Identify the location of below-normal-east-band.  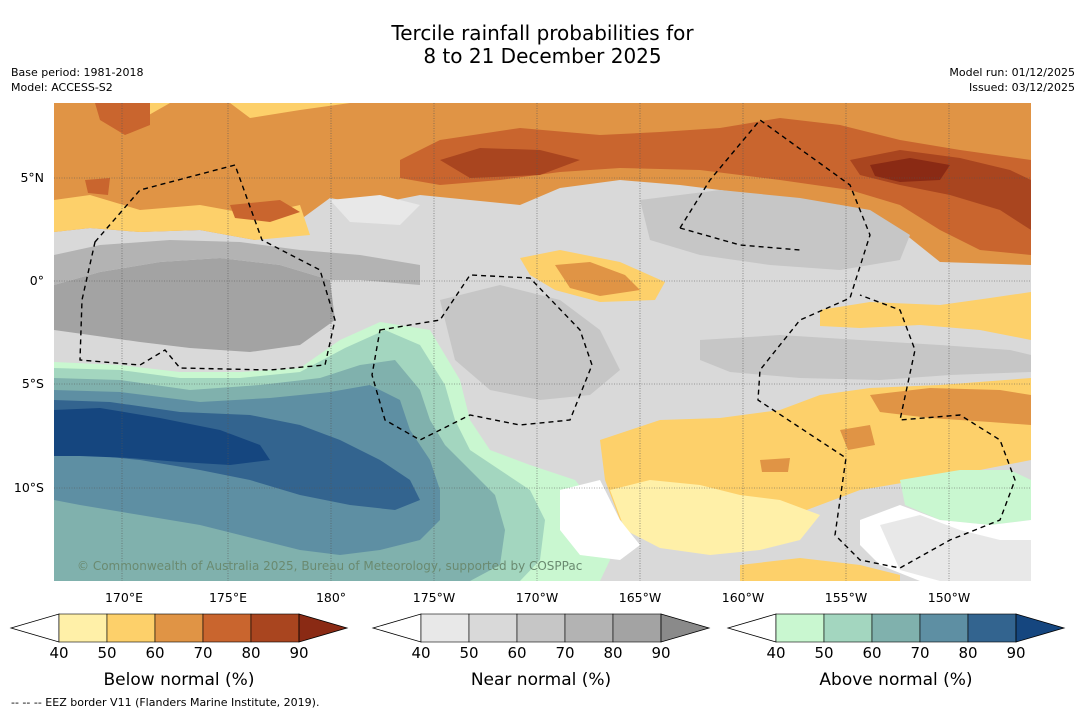
(925, 316).